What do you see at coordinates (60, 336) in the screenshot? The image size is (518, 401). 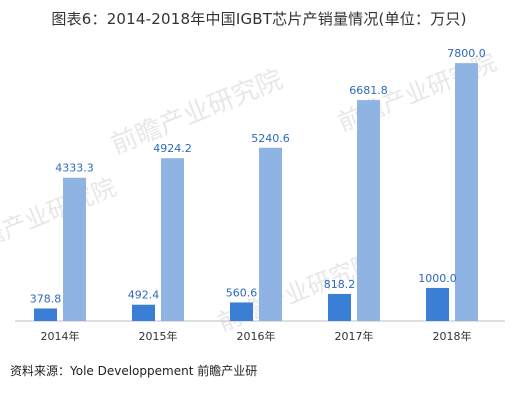 I see `x-tick-label-0: 2014年` at bounding box center [60, 336].